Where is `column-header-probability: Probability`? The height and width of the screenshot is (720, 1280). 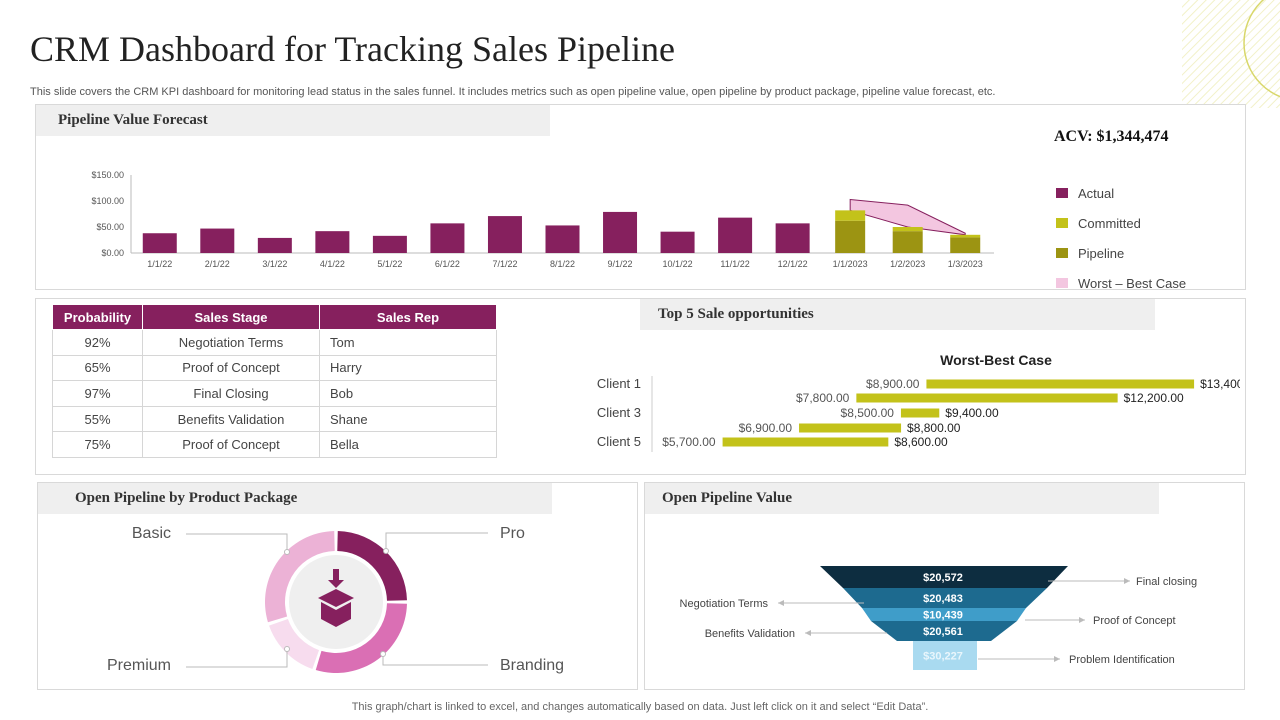
column-header-probability: Probability is located at coordinates (97, 317).